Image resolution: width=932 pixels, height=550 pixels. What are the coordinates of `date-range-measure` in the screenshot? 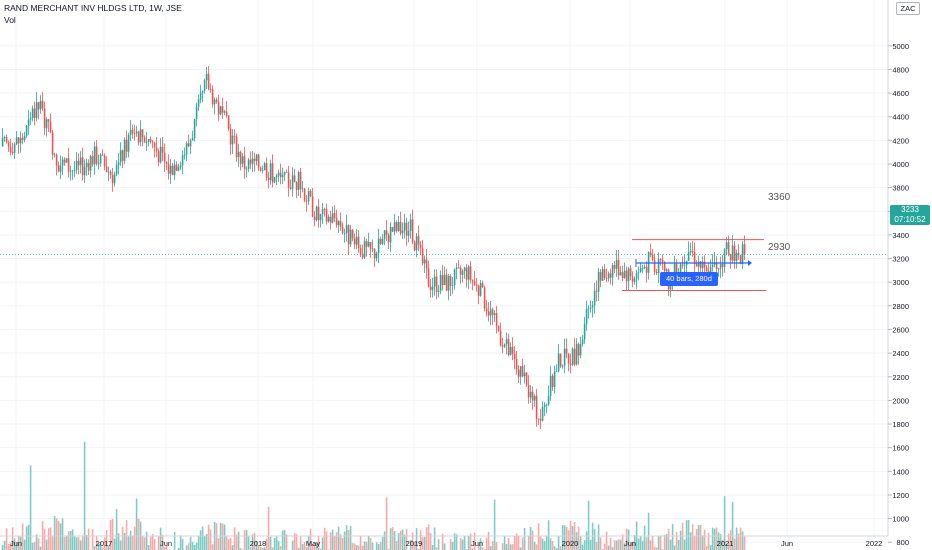 It's located at (693, 263).